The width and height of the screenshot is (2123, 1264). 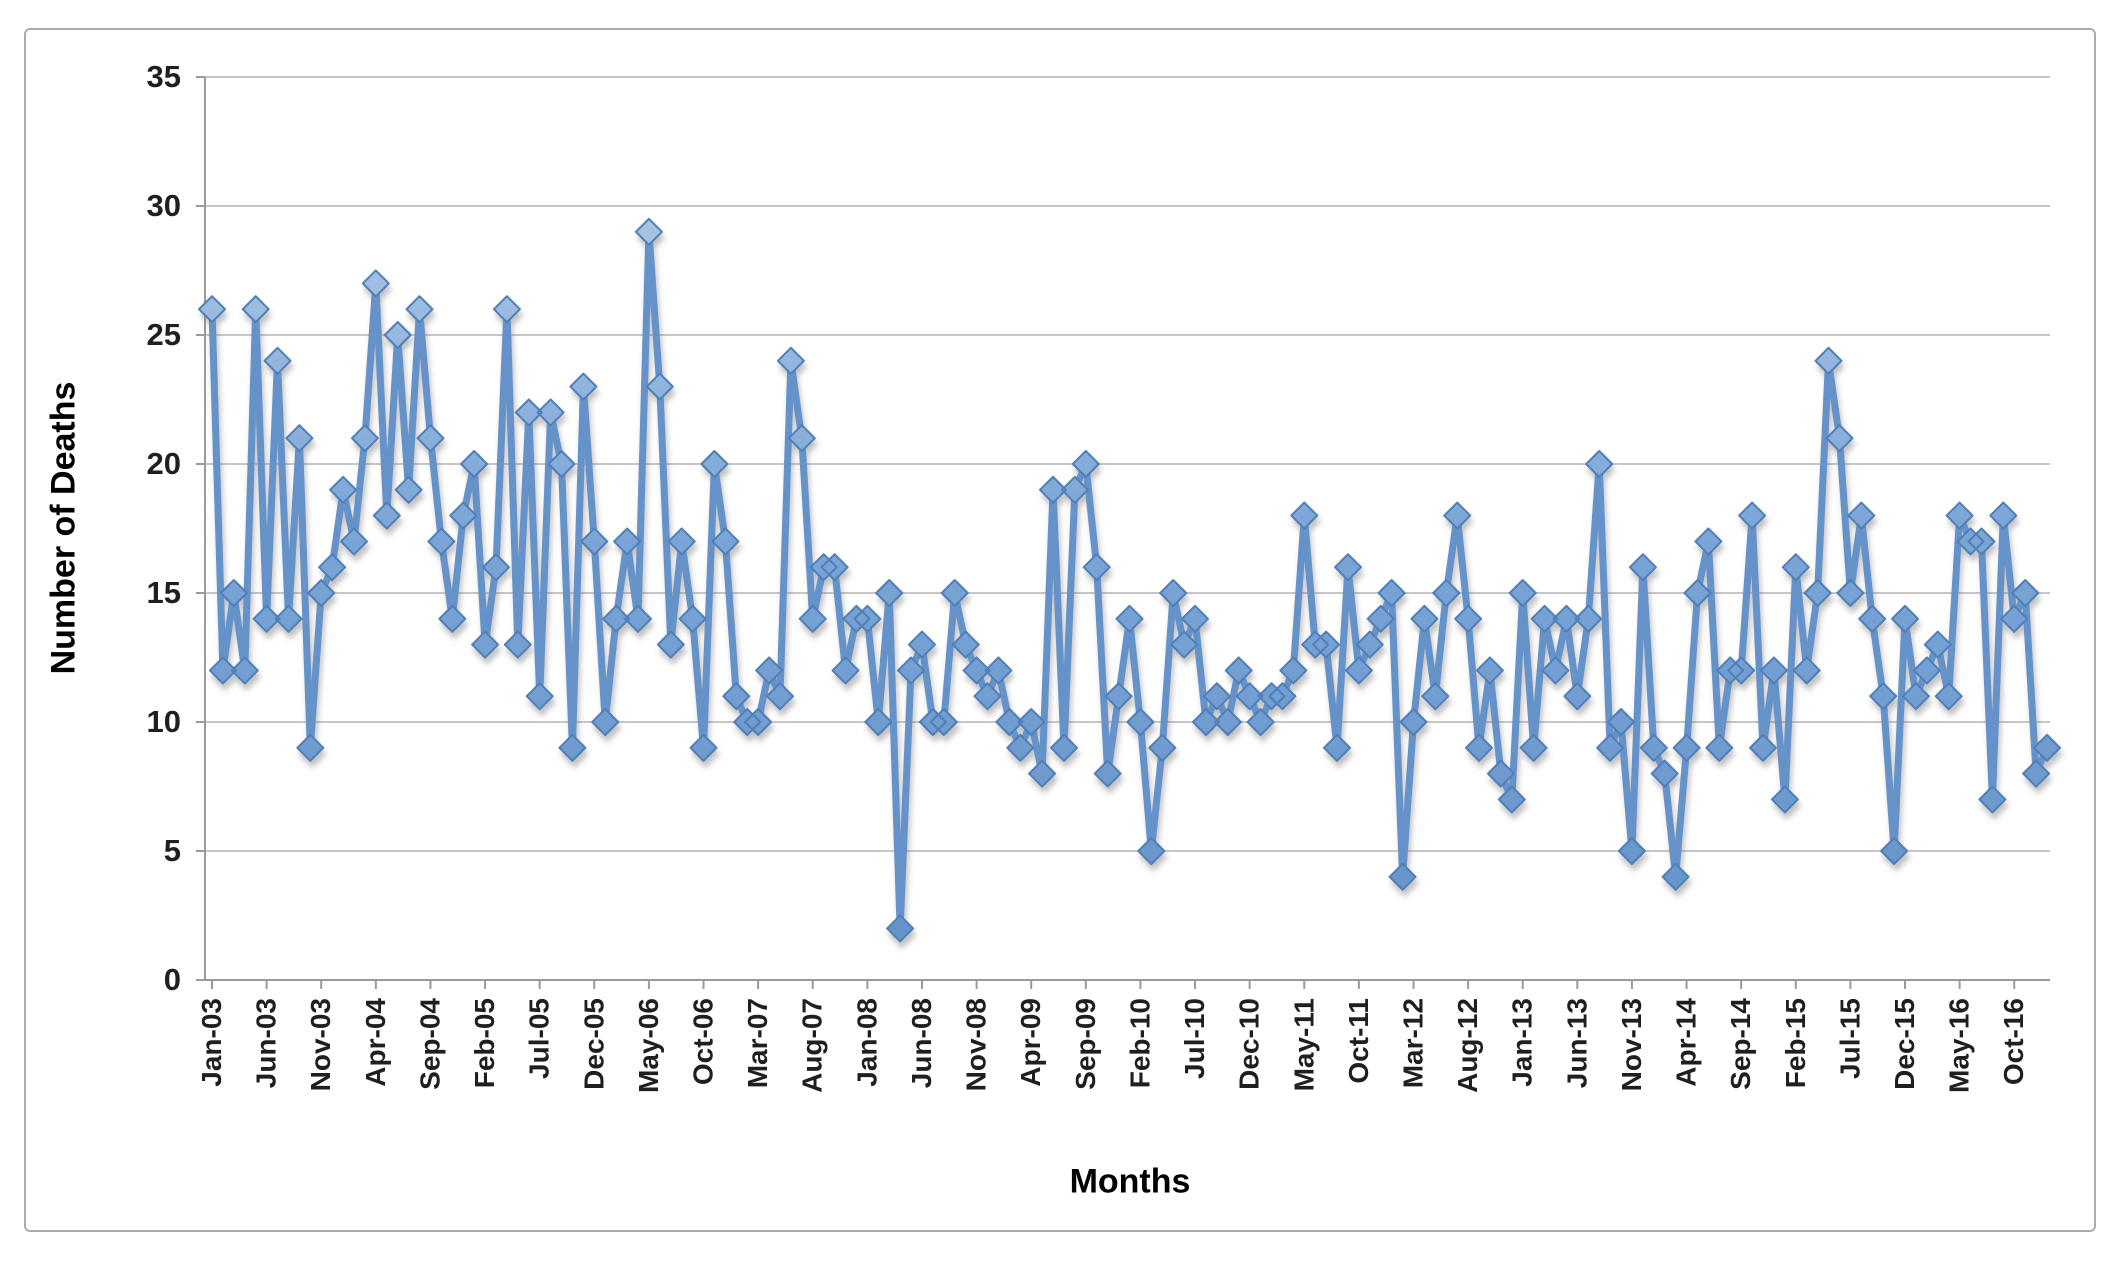 What do you see at coordinates (703, 1041) in the screenshot?
I see `x-tick-label: Oct-06` at bounding box center [703, 1041].